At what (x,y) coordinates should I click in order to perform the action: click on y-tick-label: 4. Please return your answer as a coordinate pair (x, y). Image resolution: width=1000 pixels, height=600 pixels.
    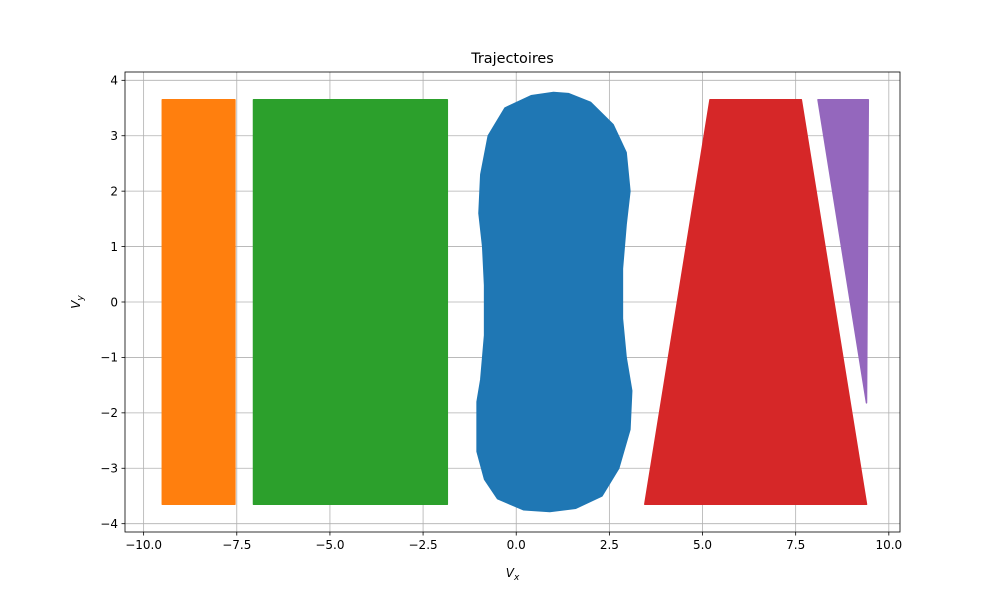
    Looking at the image, I should click on (114, 81).